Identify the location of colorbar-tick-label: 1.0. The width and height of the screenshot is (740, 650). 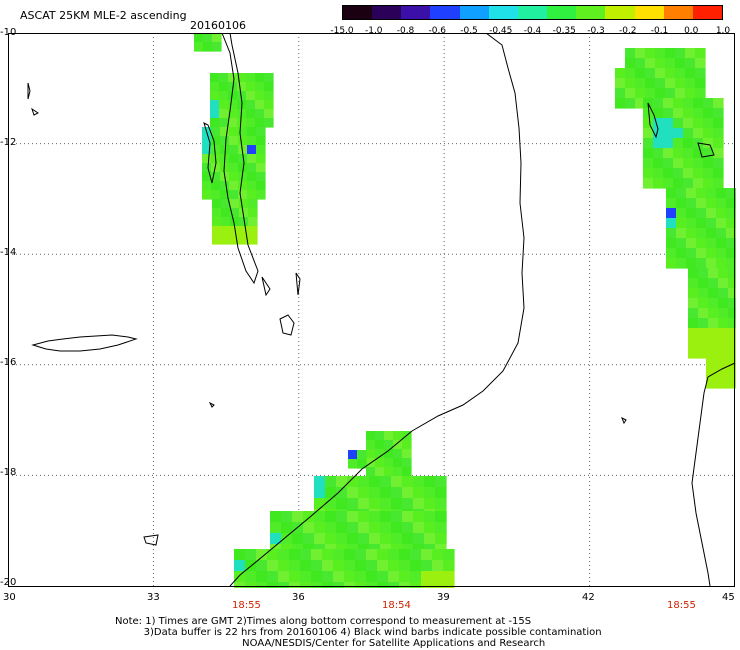
(723, 31).